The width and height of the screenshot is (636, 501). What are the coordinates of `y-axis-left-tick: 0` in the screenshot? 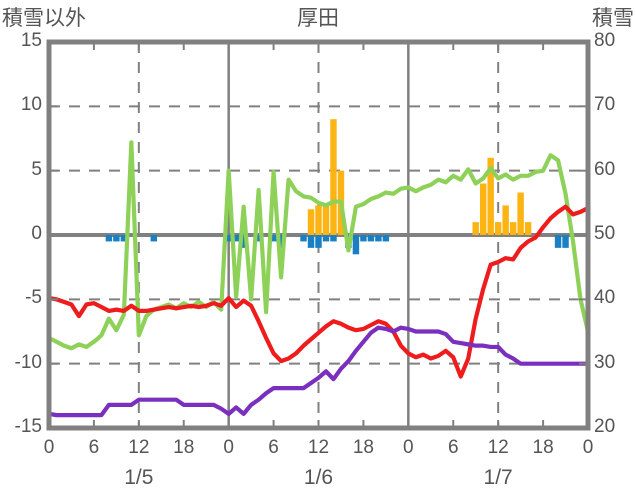 It's located at (36, 233).